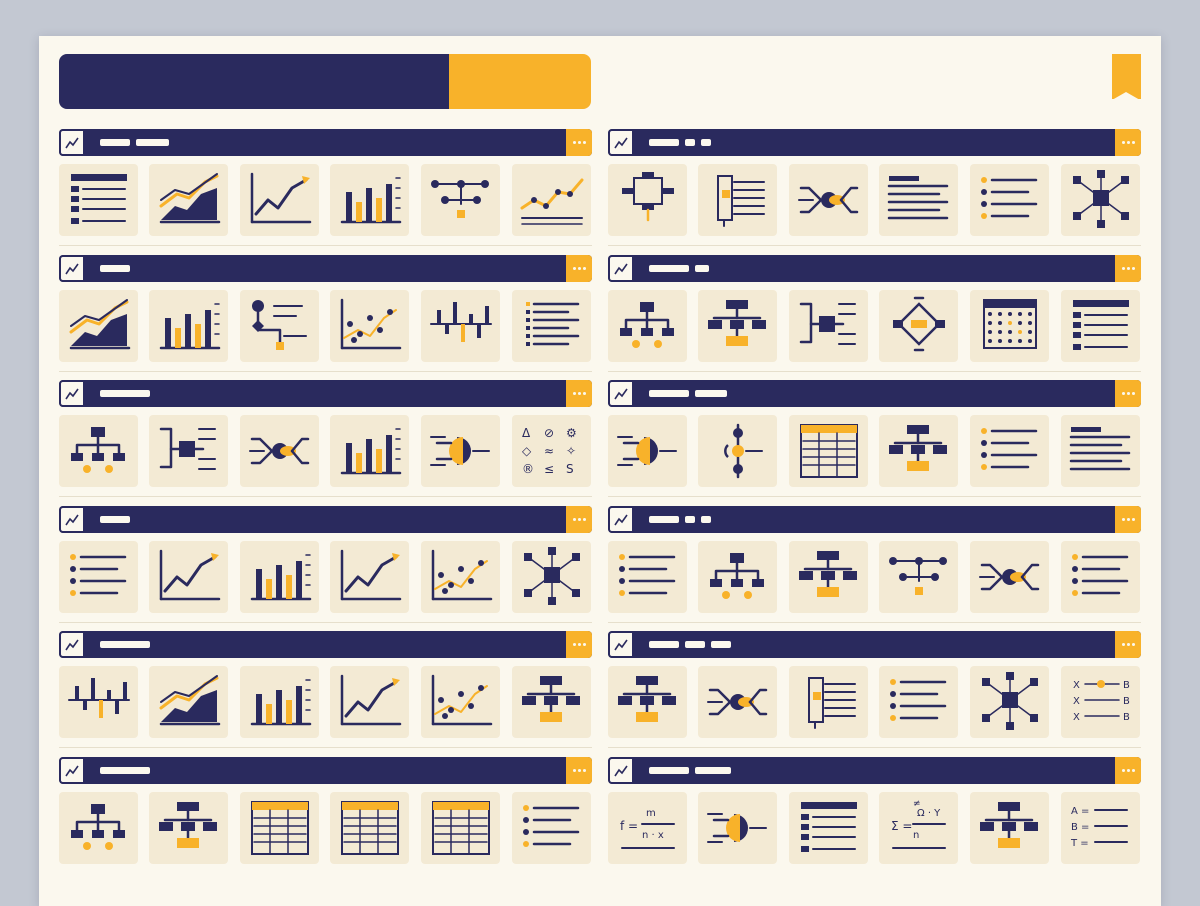 This screenshot has height=906, width=1200. I want to click on template-tile-flow-nodes, so click(279, 326).